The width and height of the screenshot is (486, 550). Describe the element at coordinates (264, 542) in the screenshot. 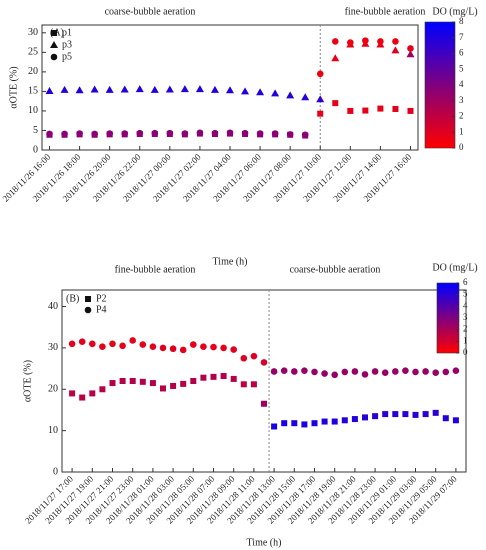

I see `x-axis-label: Time (h)` at that location.